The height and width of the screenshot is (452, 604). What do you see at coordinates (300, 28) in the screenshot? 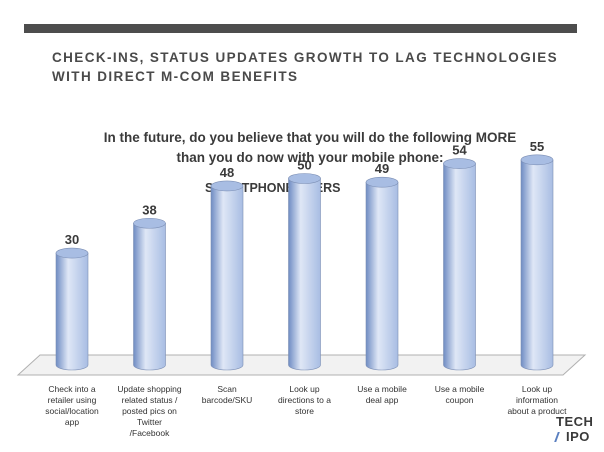
I see `top-accent-bar` at bounding box center [300, 28].